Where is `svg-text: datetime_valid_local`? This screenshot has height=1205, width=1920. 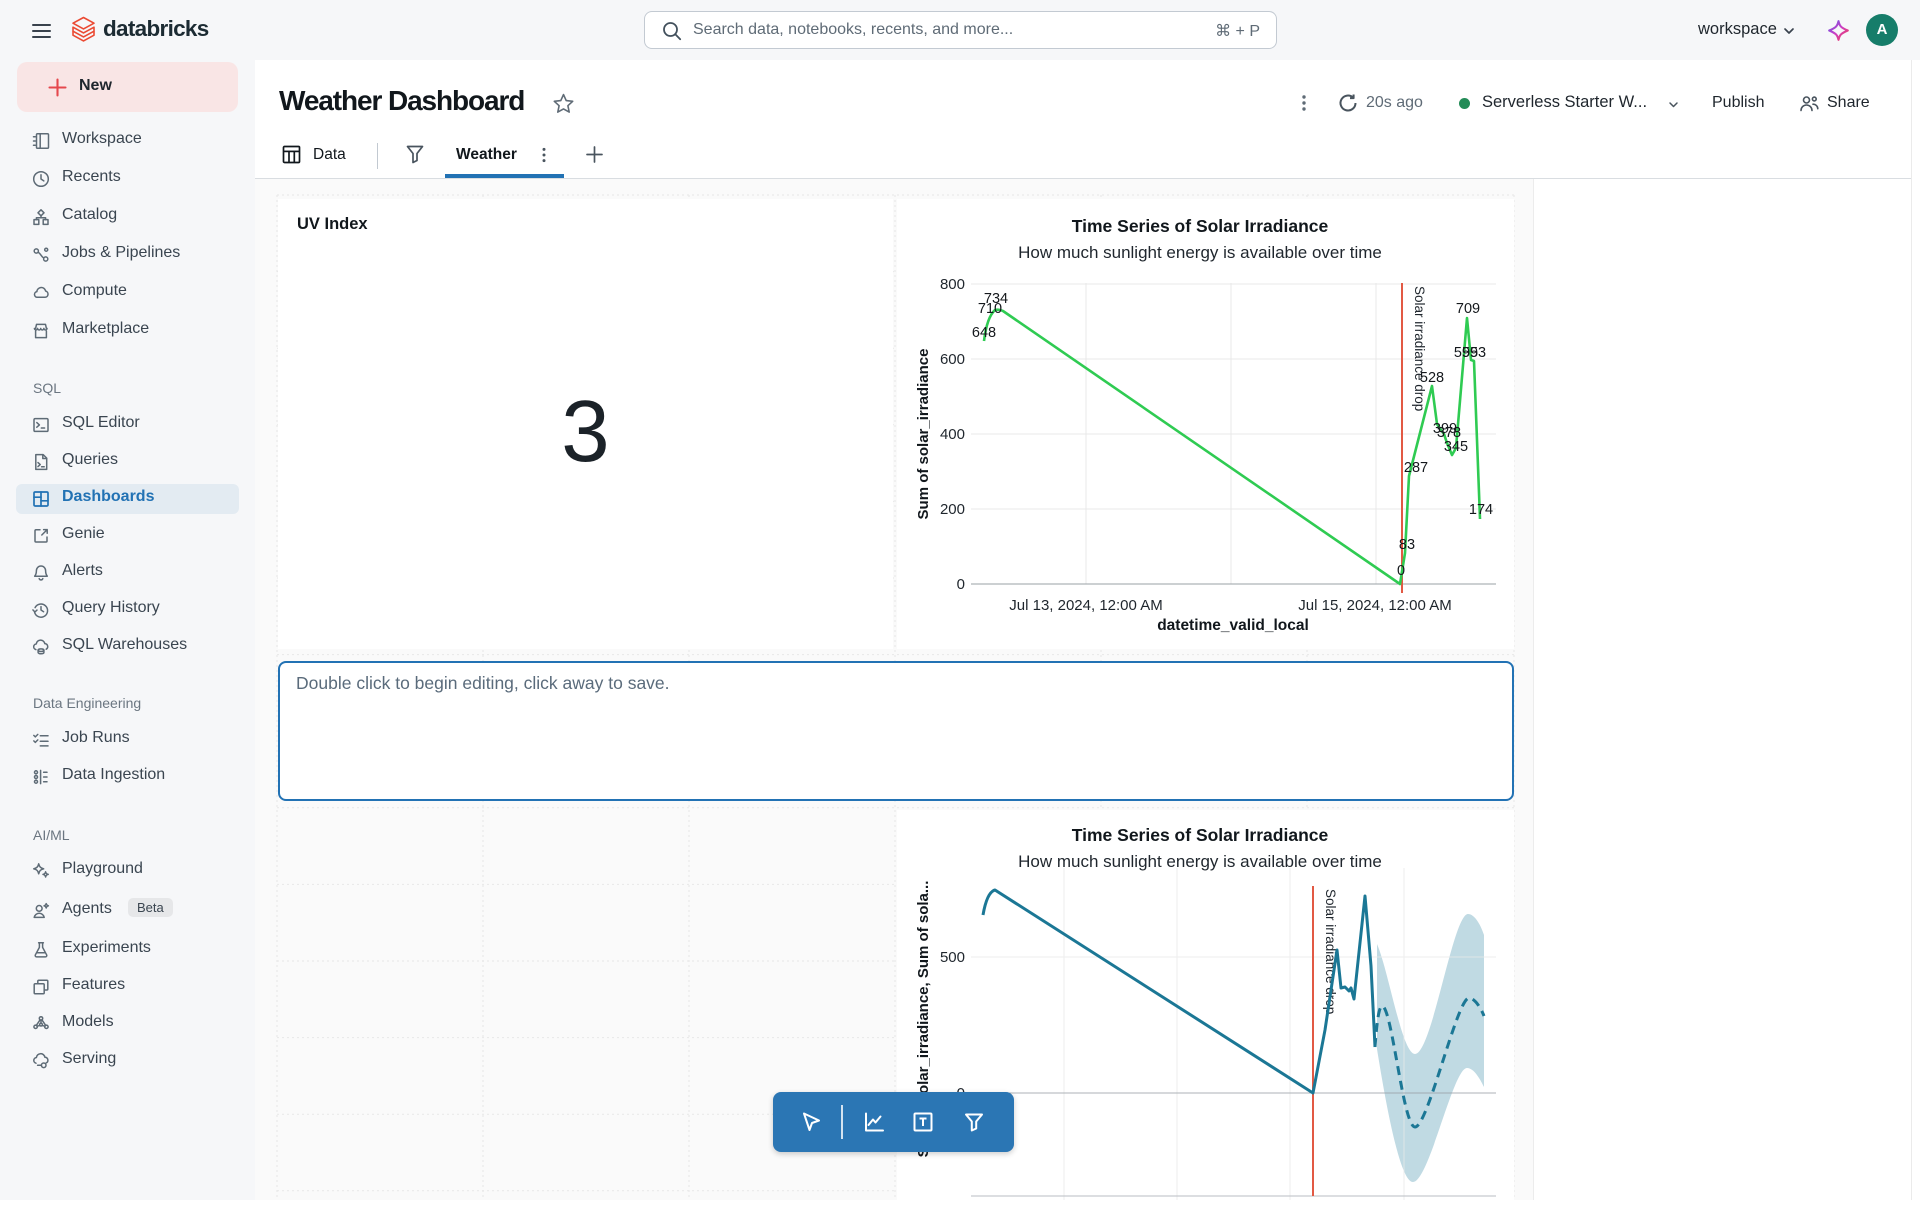
svg-text: datetime_valid_local is located at coordinates (1233, 625).